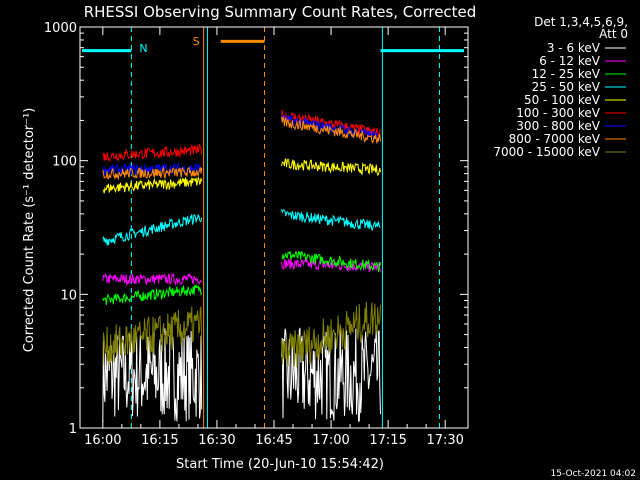 The image size is (640, 480). Describe the element at coordinates (570, 61) in the screenshot. I see `legend-entry-label: 6 - 12 keV` at that location.